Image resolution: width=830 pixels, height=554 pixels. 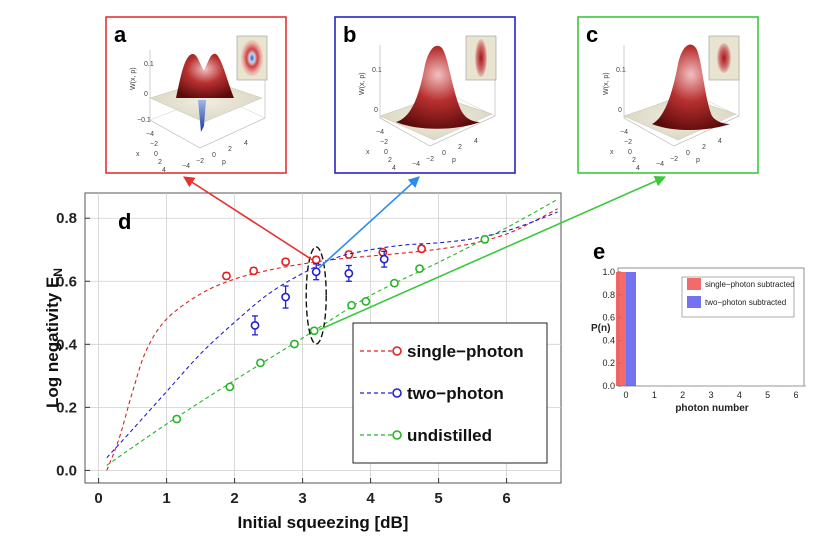 I want to click on wigner-peak, so click(x=438, y=87).